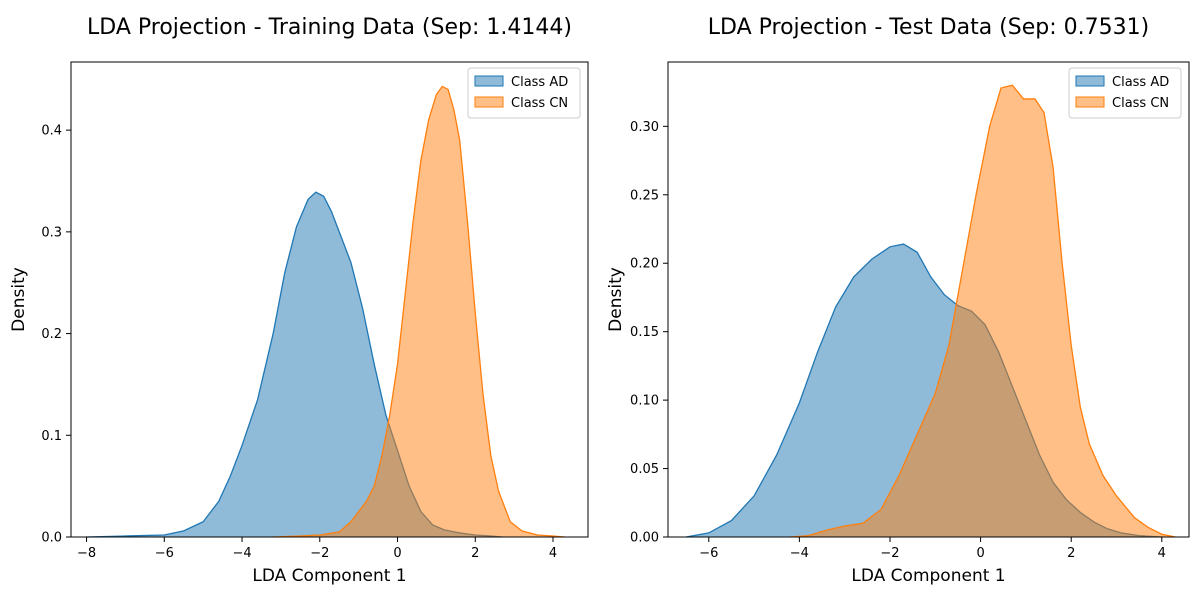 Image resolution: width=1200 pixels, height=600 pixels. I want to click on training-y-tick-label: 0.0, so click(51, 538).